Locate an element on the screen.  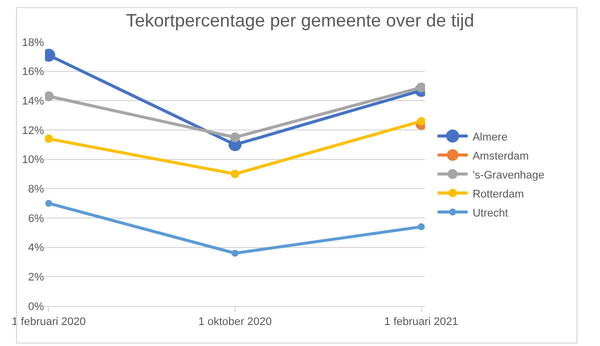
y-tick-label: 4% is located at coordinates (36, 248).